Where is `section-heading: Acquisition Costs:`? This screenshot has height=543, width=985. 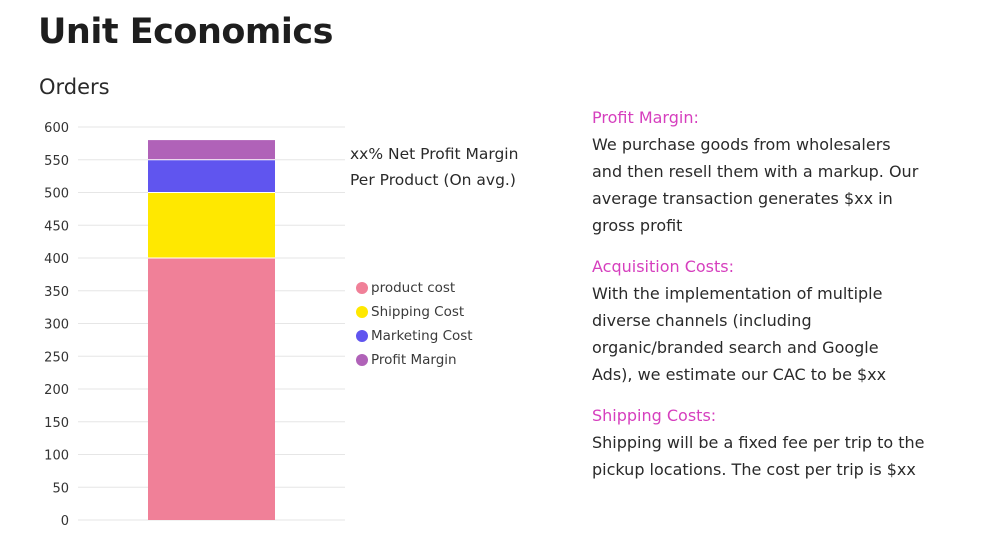 section-heading: Acquisition Costs: is located at coordinates (663, 266).